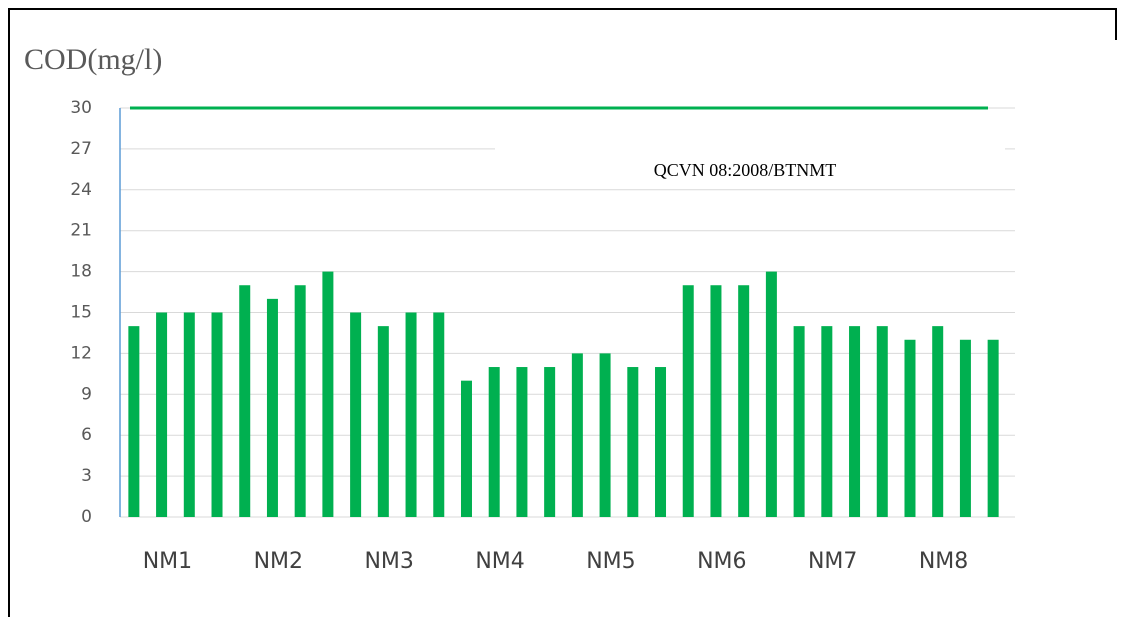 The height and width of the screenshot is (617, 1122). Describe the element at coordinates (721, 561) in the screenshot. I see `x-tick-label: NM6` at that location.